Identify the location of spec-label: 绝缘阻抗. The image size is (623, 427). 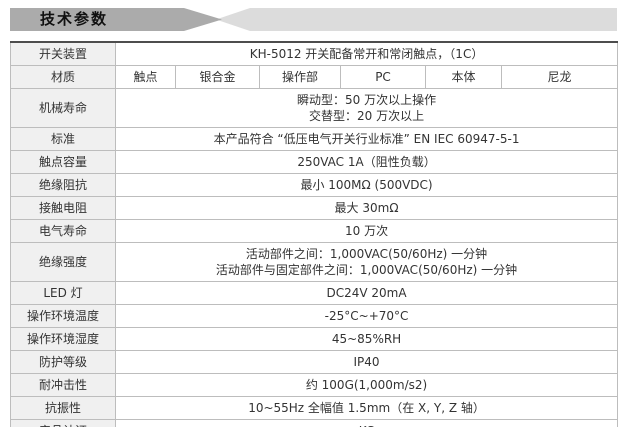
(63, 185).